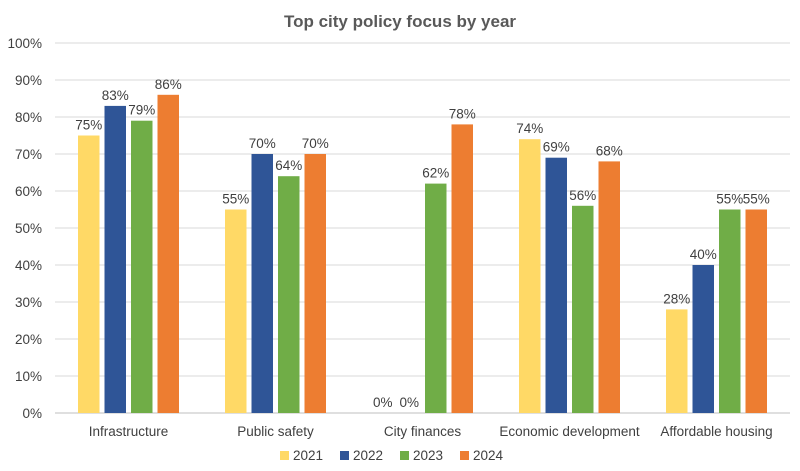 The image size is (800, 471). Describe the element at coordinates (435, 173) in the screenshot. I see `data-label: 62%` at that location.